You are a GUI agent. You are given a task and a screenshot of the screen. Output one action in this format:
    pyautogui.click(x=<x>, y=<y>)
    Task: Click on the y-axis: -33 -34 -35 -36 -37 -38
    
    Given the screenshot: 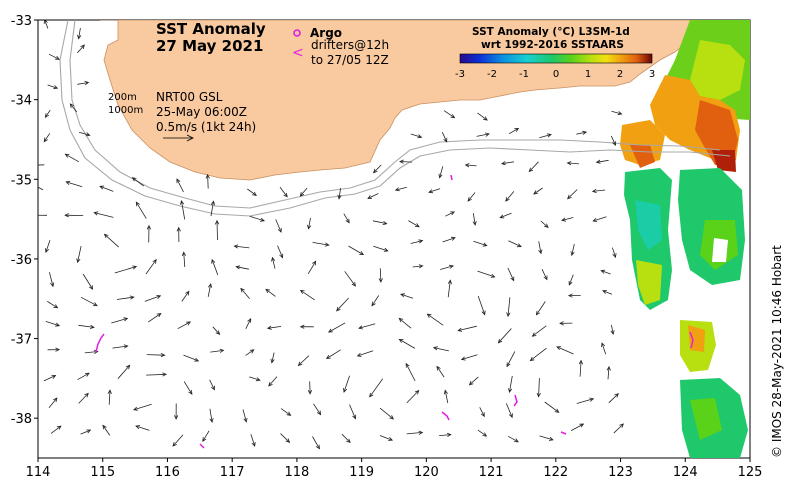 What is the action you would take?
    pyautogui.click(x=24, y=220)
    